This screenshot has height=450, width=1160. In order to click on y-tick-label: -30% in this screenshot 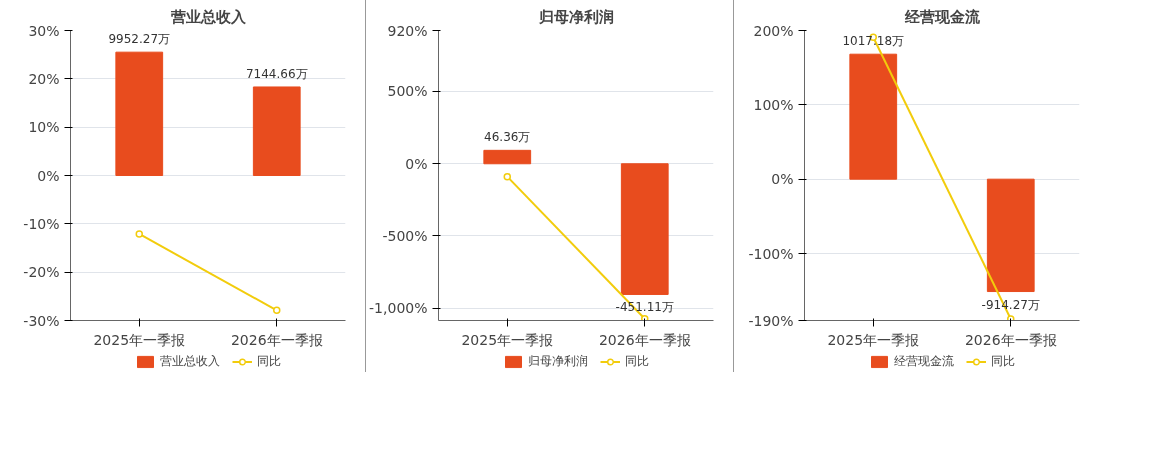, I will do `click(41, 320)`.